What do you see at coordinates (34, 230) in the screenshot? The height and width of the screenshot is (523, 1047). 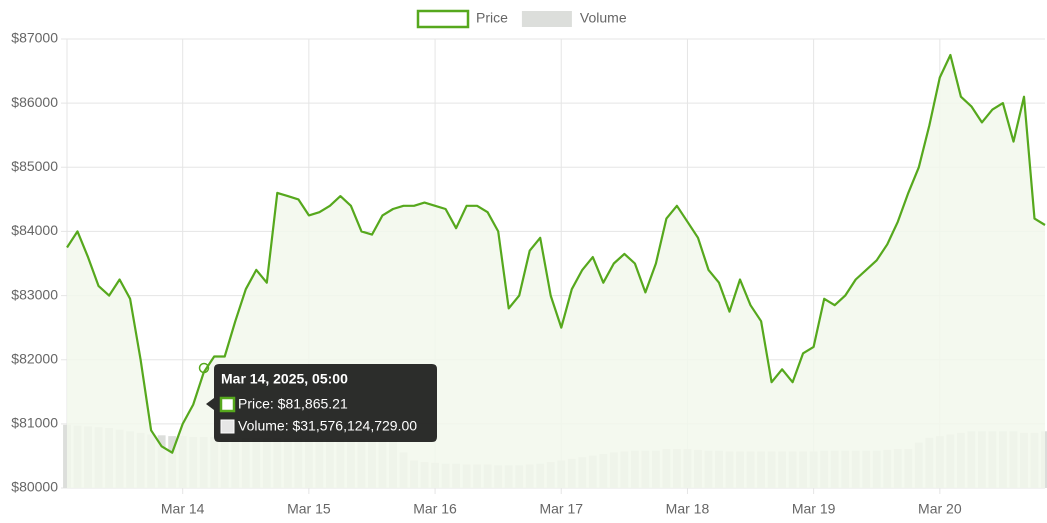 I see `y-tick-label: $84000` at bounding box center [34, 230].